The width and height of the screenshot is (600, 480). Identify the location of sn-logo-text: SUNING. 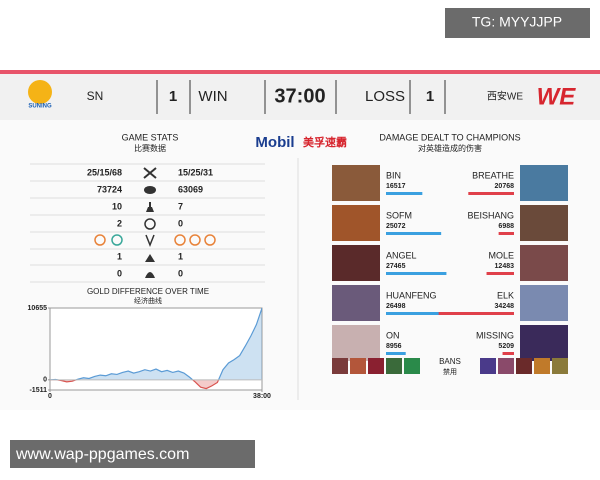
(40, 107).